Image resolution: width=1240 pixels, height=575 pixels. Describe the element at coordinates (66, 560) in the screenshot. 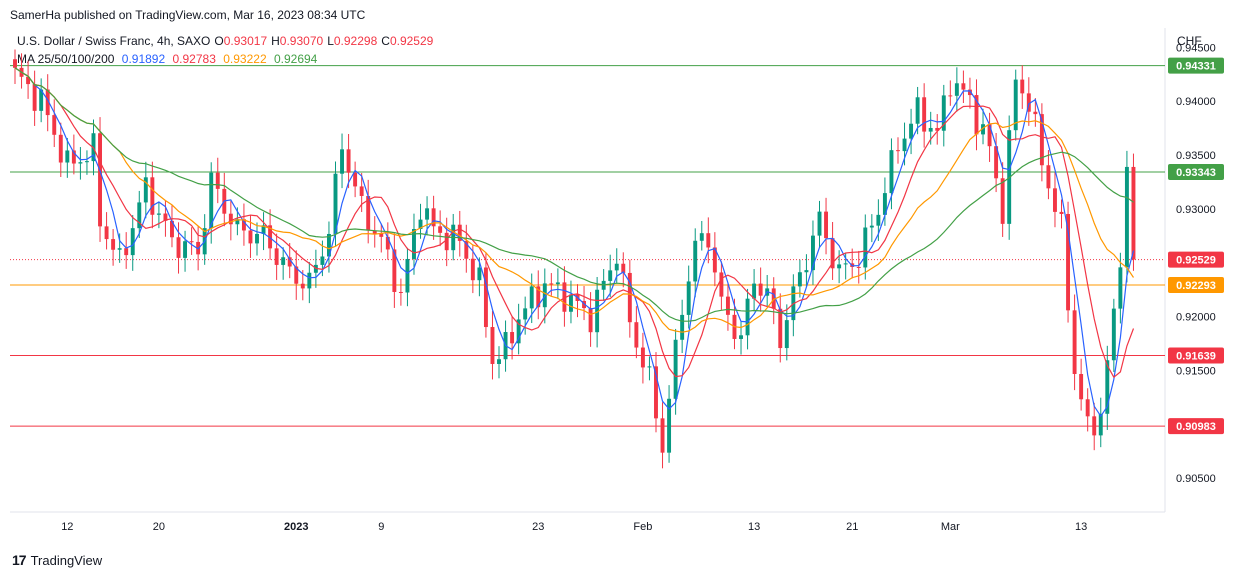

I see `footer-brand: TradingView` at that location.